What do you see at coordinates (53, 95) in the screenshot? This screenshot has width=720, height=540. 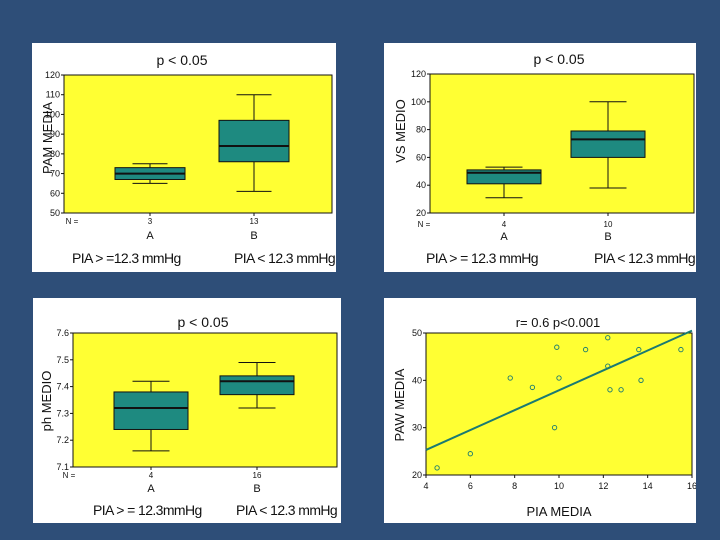 I see `y-tick-label: 110` at bounding box center [53, 95].